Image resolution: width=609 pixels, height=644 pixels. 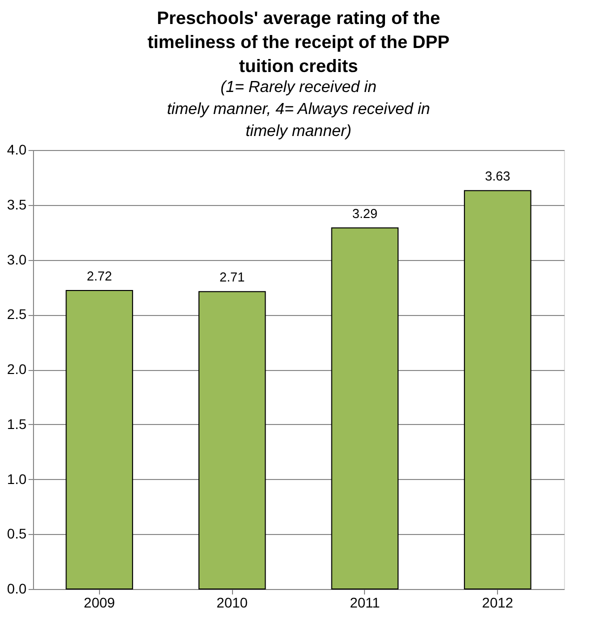 I want to click on y-tick-label: 2.0, so click(x=17, y=369).